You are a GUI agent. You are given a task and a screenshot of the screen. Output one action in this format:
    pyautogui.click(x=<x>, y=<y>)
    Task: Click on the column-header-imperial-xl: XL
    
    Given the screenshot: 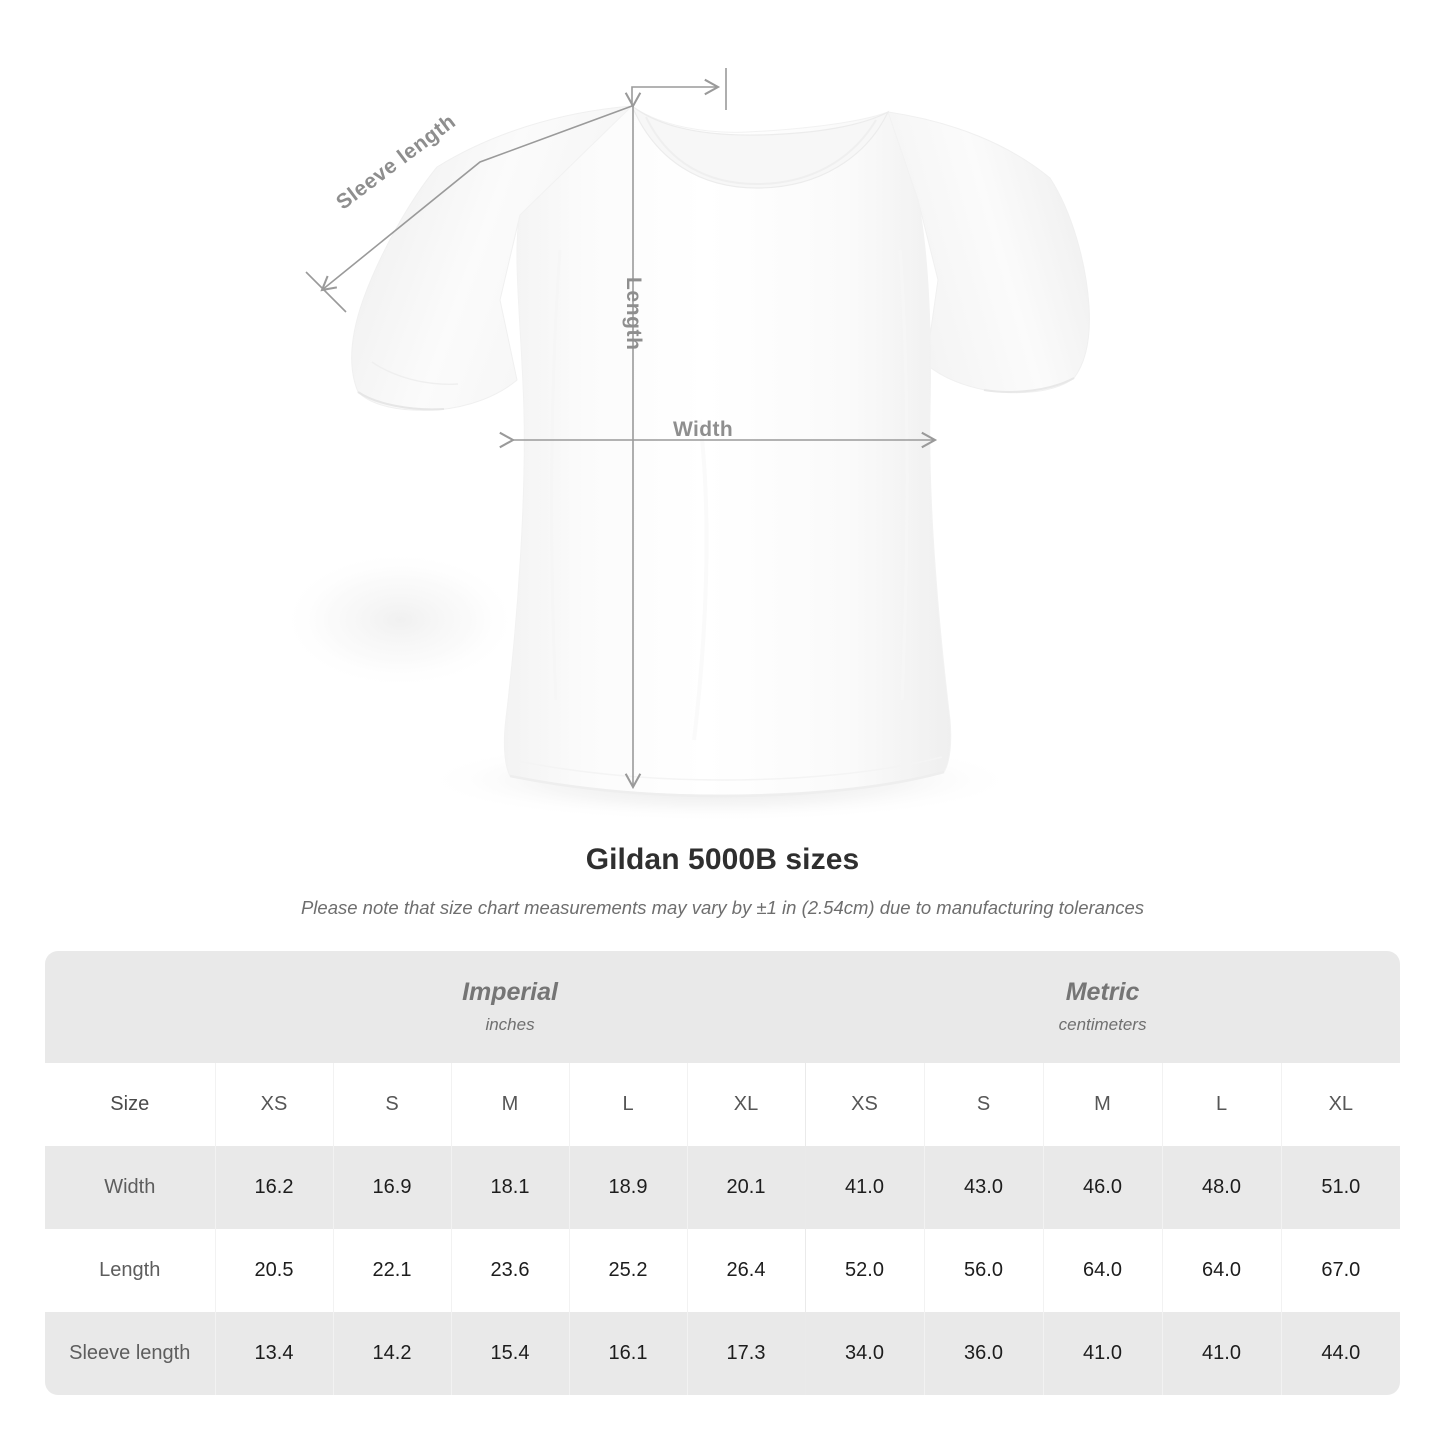 What is the action you would take?
    pyautogui.click(x=746, y=1104)
    